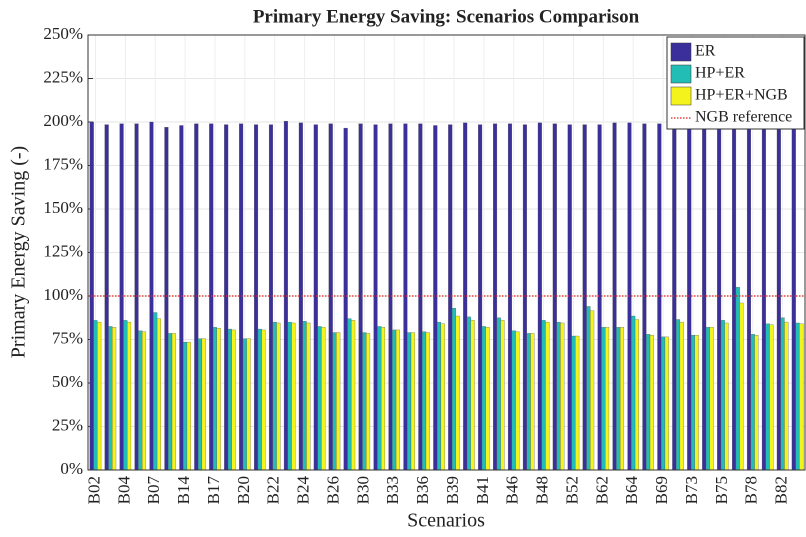  Describe the element at coordinates (512, 490) in the screenshot. I see `x-tick-label: B46` at that location.